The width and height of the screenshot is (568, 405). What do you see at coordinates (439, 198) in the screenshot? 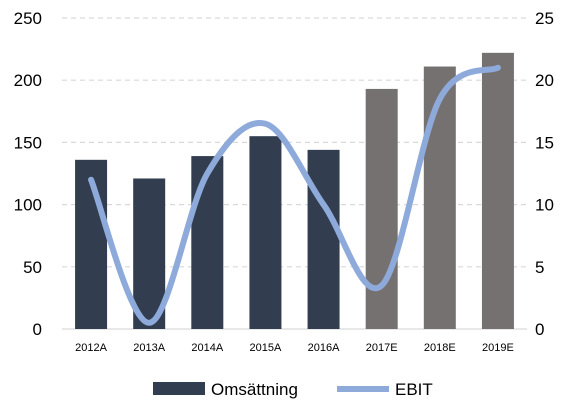
I see `bar-2018E` at bounding box center [439, 198].